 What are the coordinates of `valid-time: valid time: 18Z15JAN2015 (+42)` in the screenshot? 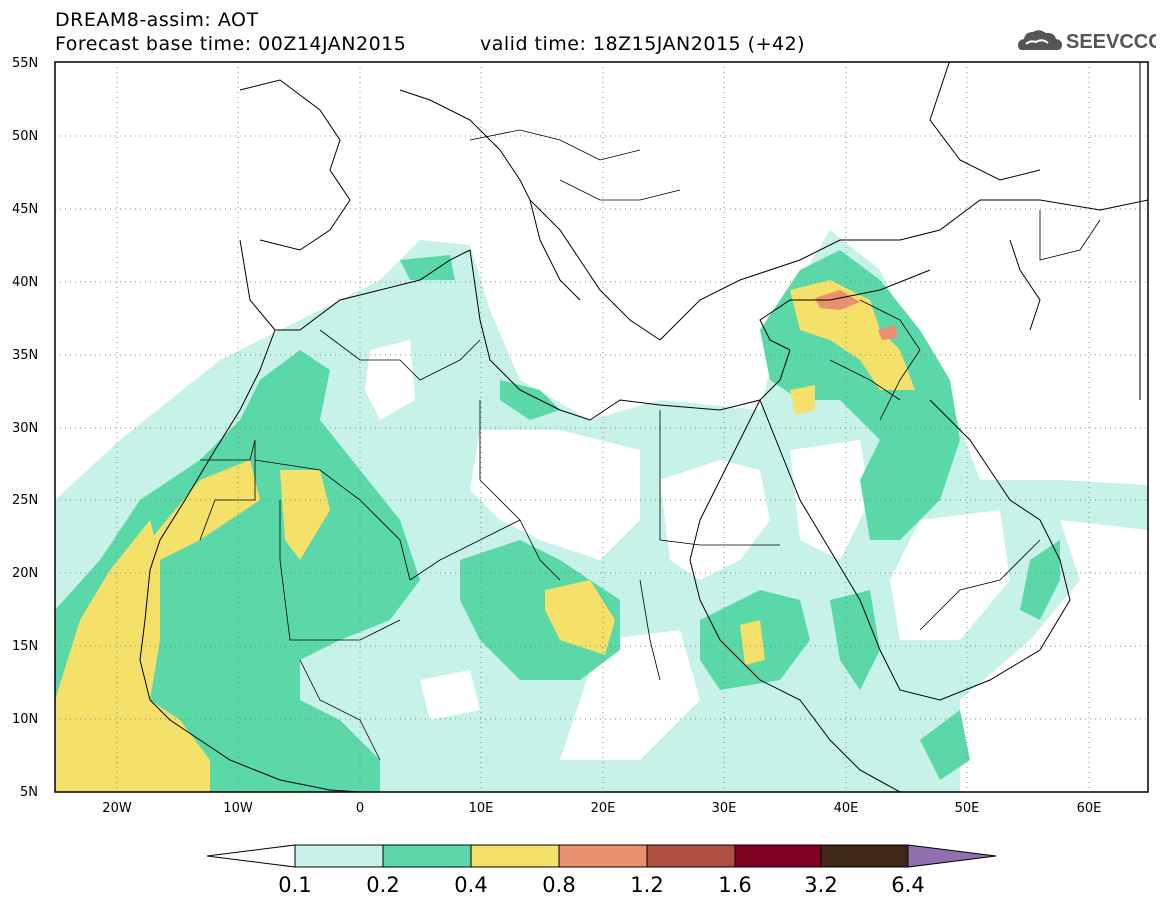 It's located at (643, 44).